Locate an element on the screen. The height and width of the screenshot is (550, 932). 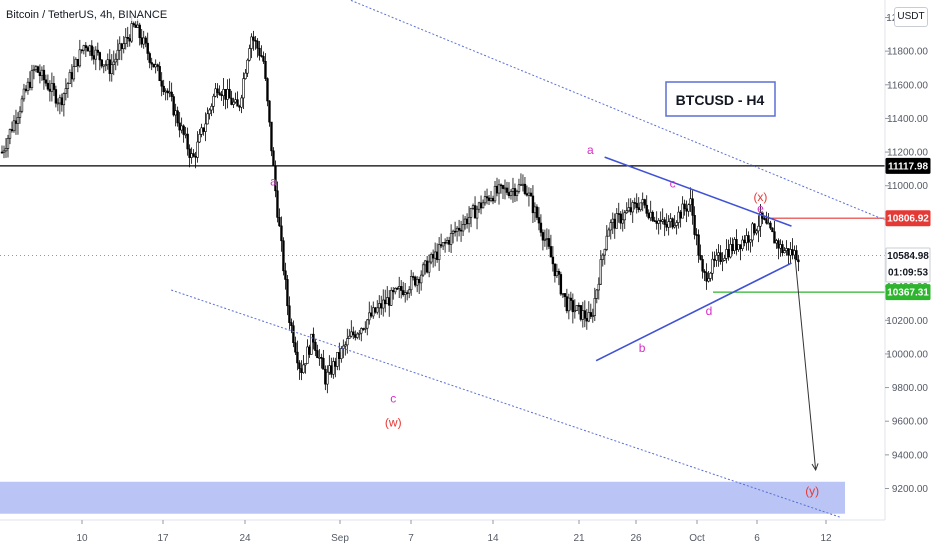
bar-countdown: 01:09:53 is located at coordinates (908, 273).